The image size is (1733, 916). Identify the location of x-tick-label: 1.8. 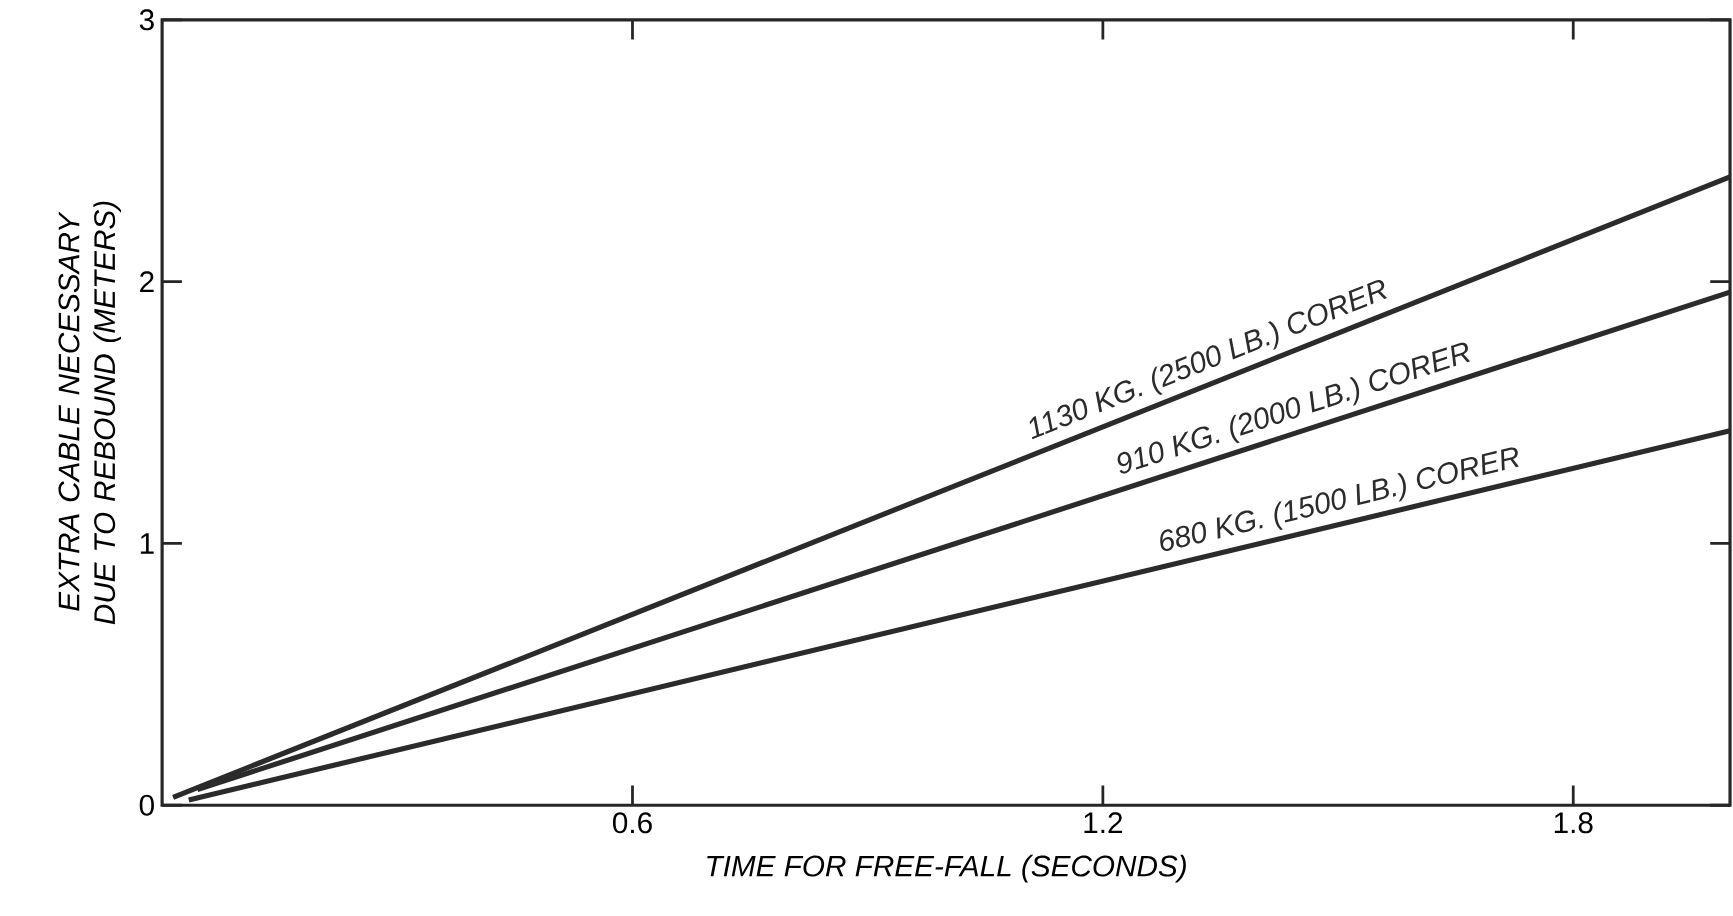
(1573, 823).